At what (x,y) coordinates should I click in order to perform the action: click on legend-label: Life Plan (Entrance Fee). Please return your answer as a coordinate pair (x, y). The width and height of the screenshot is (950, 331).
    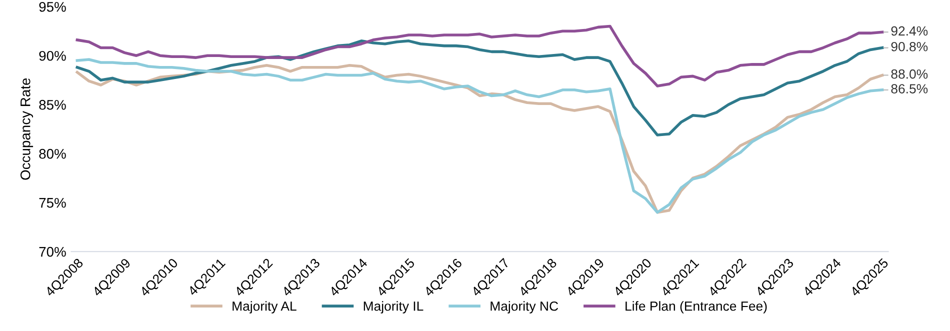
    Looking at the image, I should click on (696, 307).